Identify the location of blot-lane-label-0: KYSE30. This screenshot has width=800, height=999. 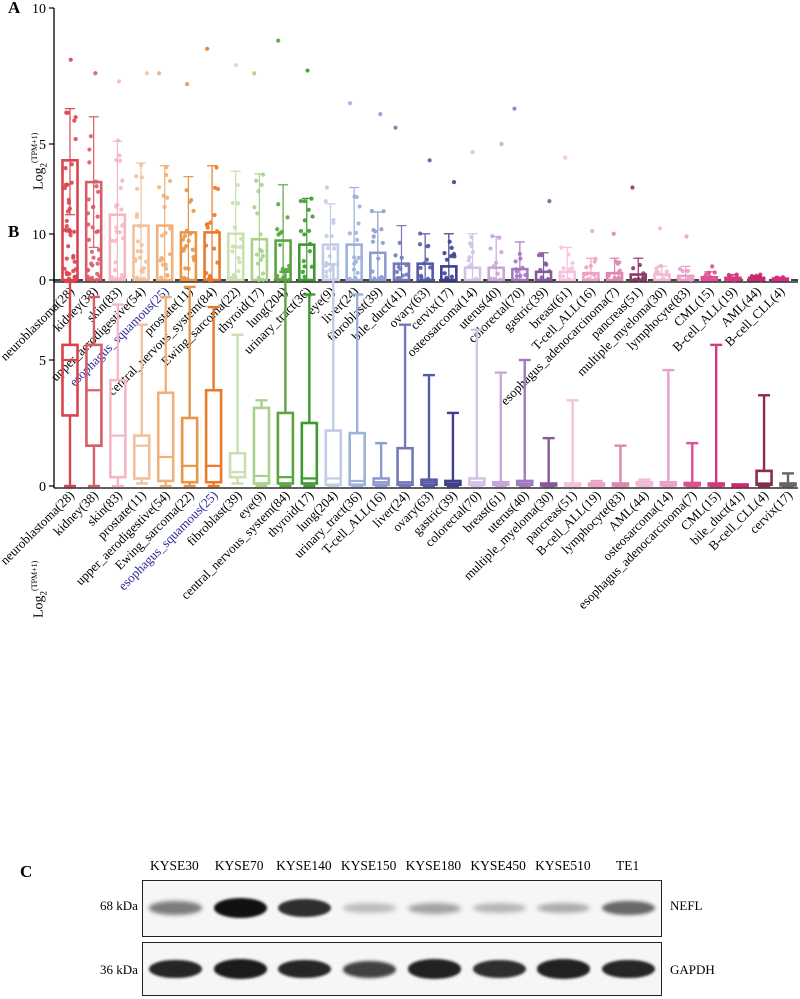
(174, 865).